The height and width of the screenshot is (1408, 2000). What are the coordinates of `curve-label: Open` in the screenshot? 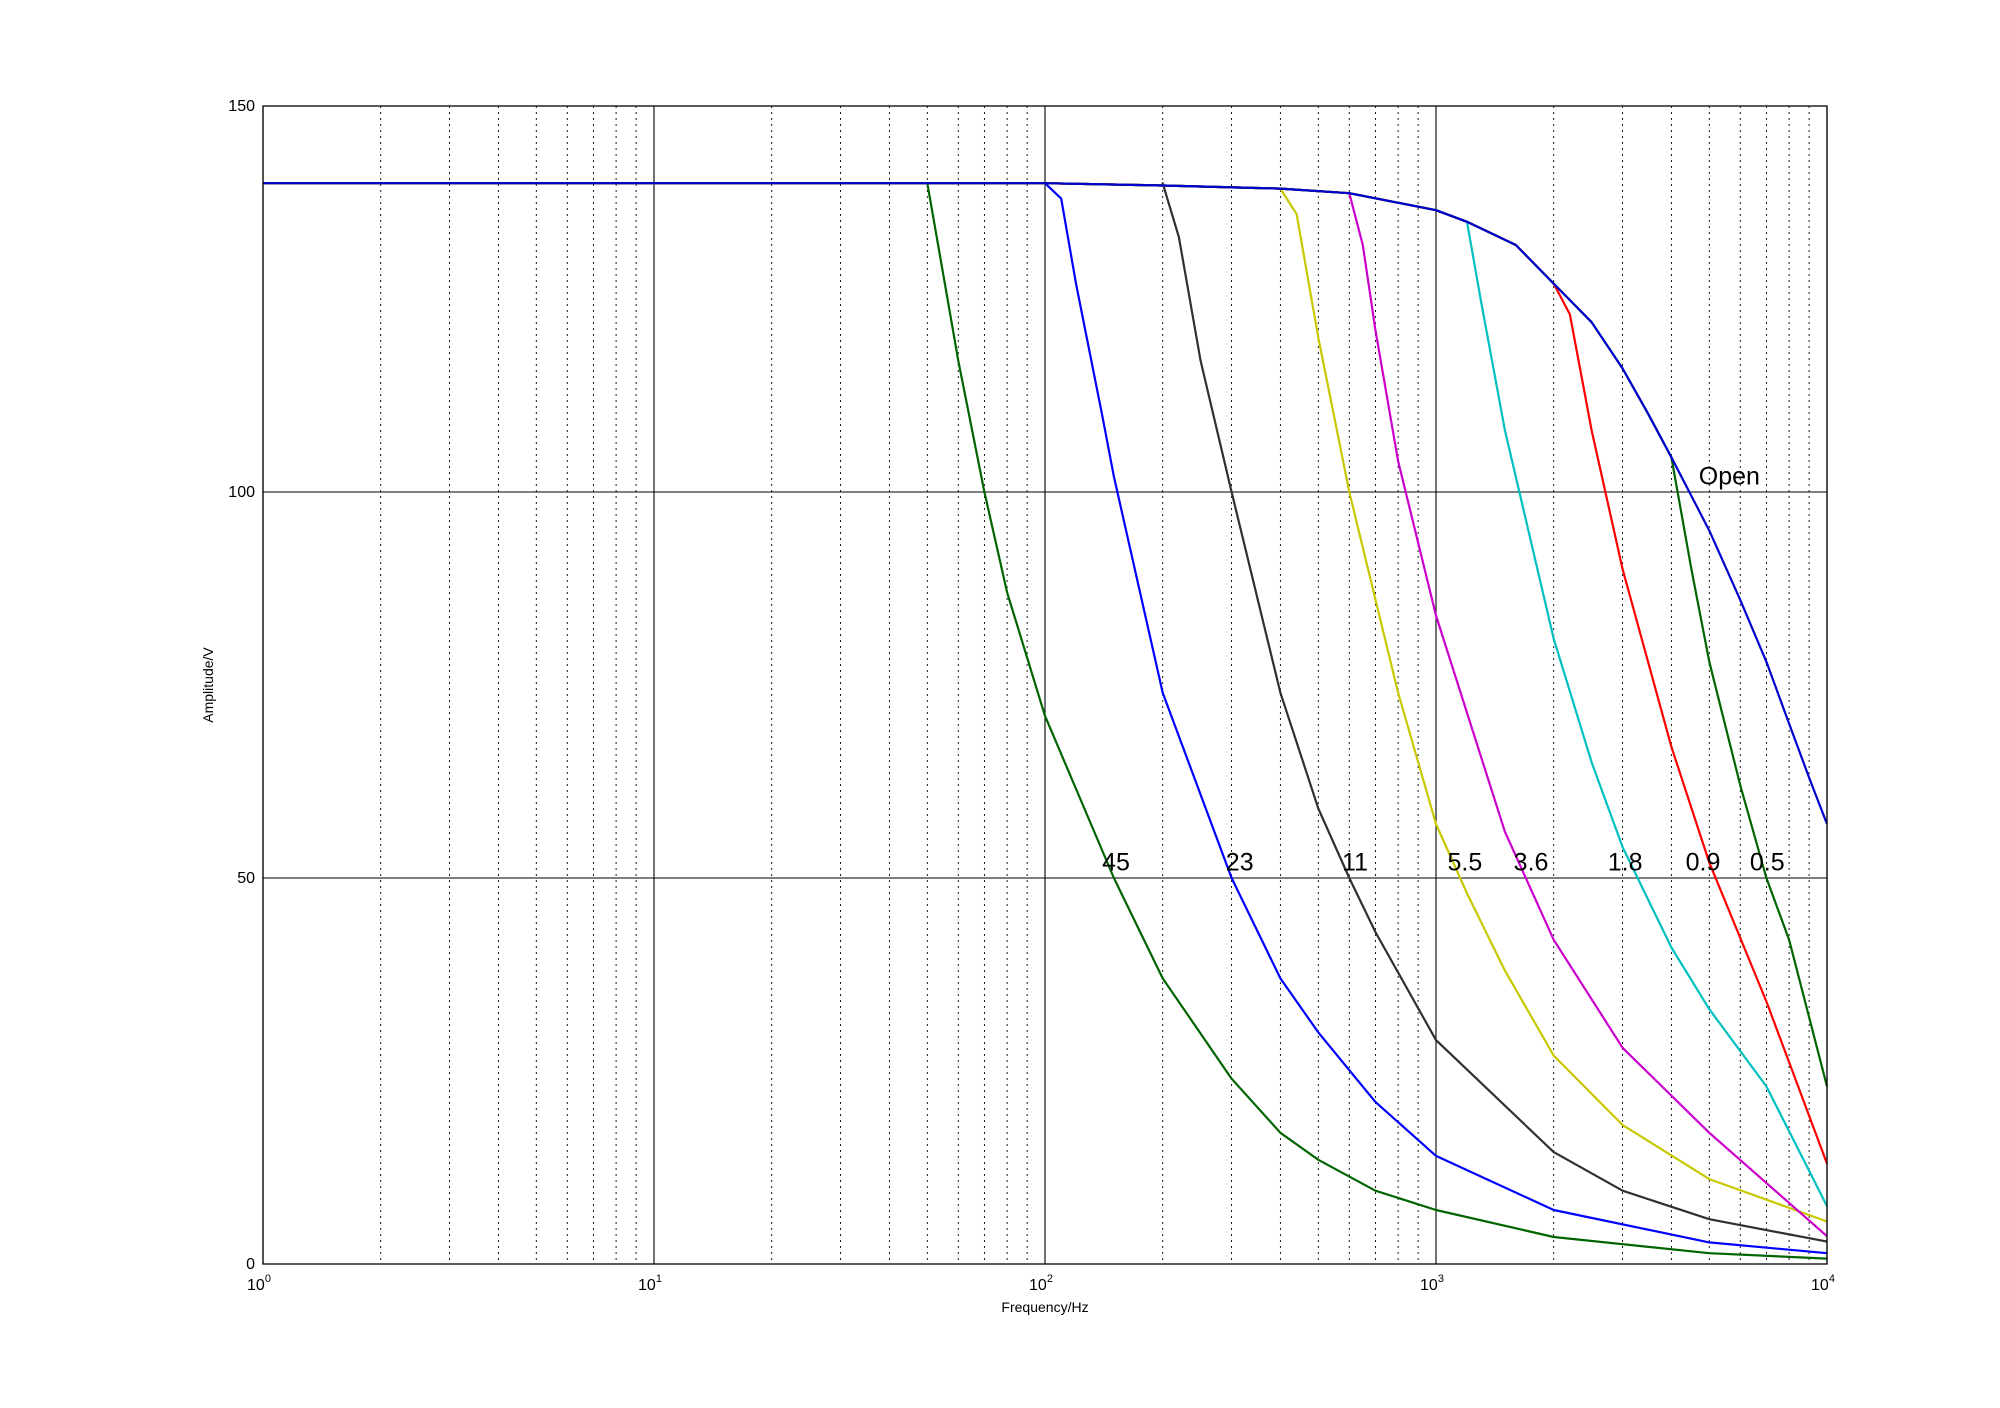 It's located at (1729, 476).